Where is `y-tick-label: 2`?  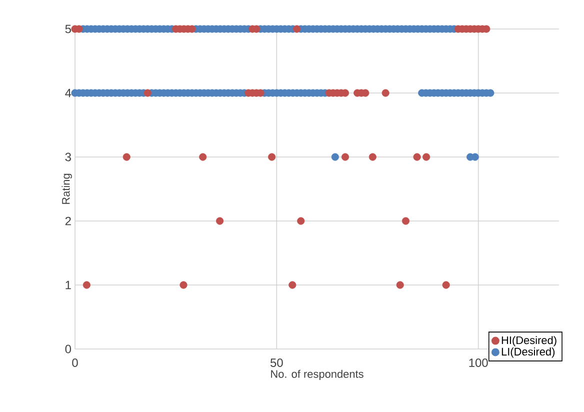
y-tick-label: 2 is located at coordinates (68, 221).